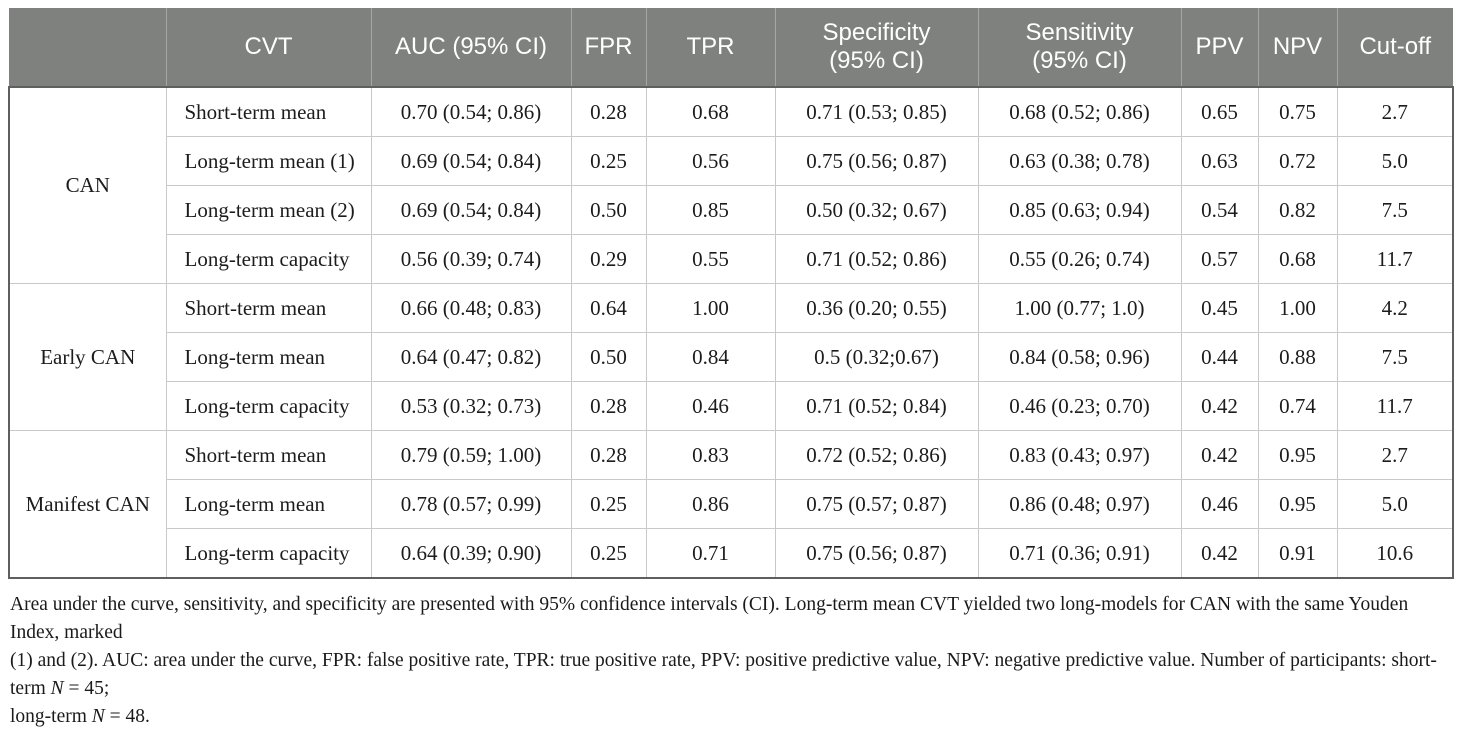 This screenshot has width=1460, height=731. I want to click on cell-npv: 0.88, so click(1297, 357).